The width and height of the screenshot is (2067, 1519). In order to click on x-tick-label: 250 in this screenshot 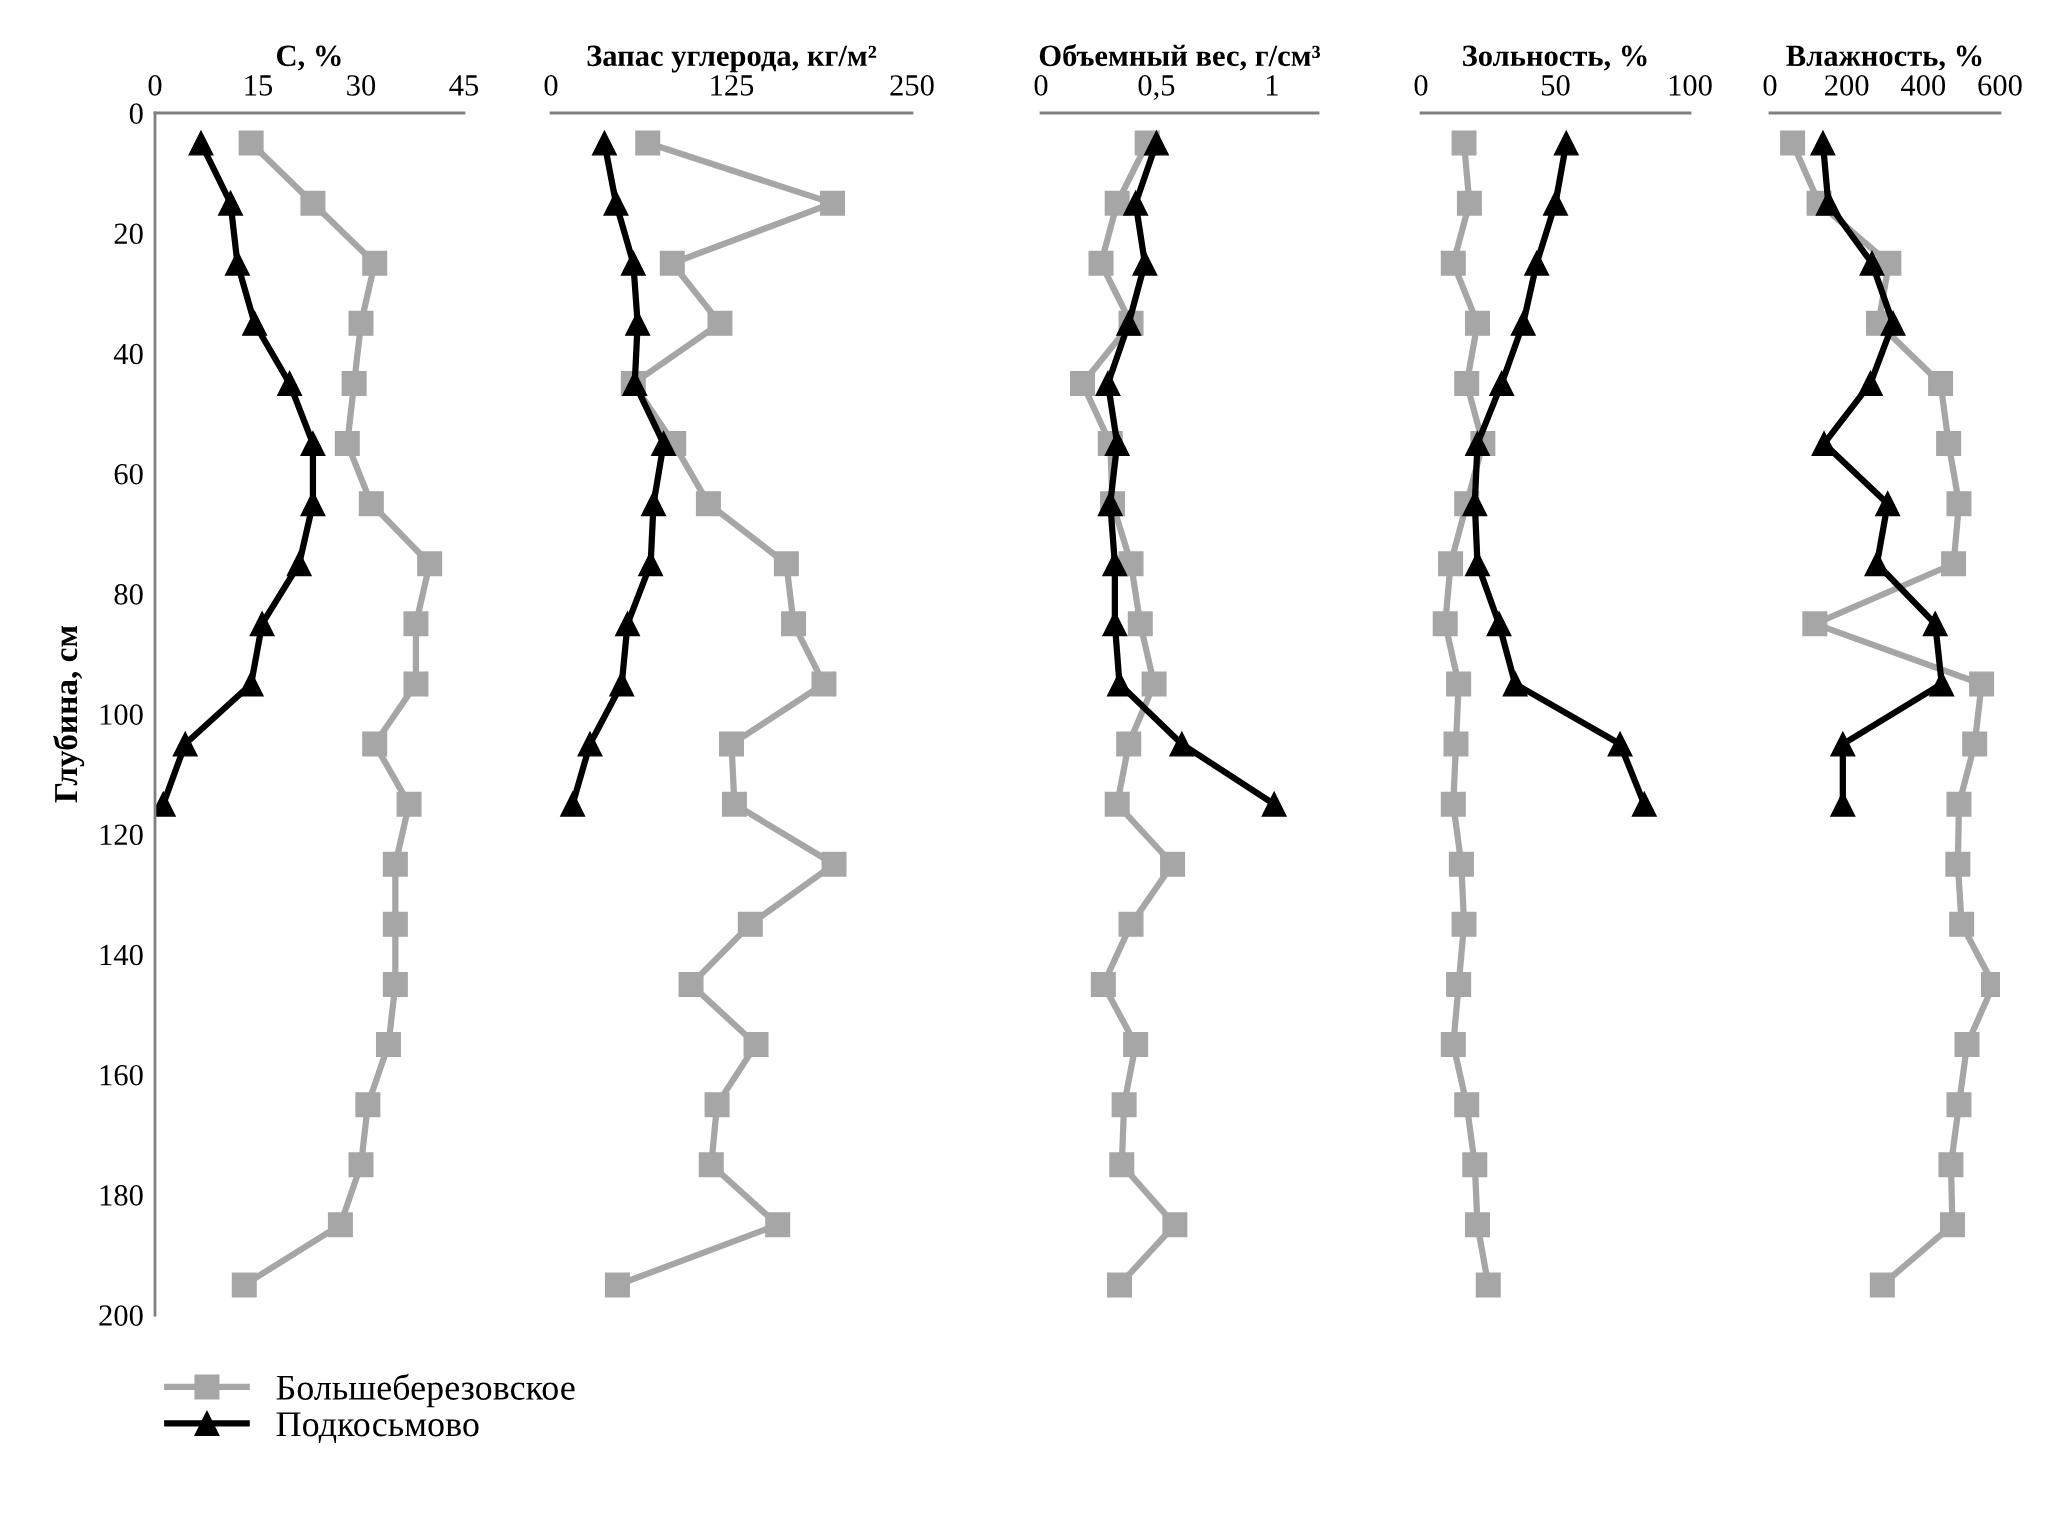, I will do `click(912, 85)`.